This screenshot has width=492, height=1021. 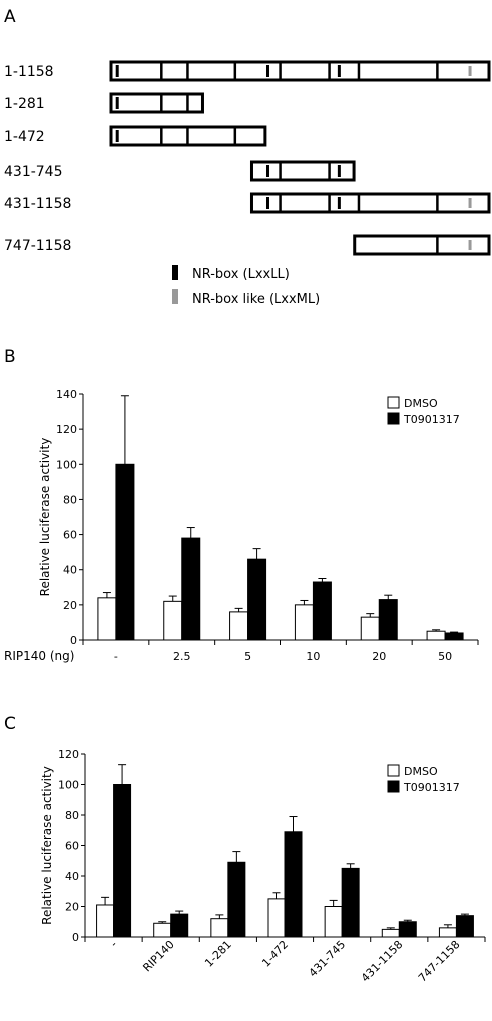 I want to click on x-tick-label: 1-281, so click(x=218, y=954).